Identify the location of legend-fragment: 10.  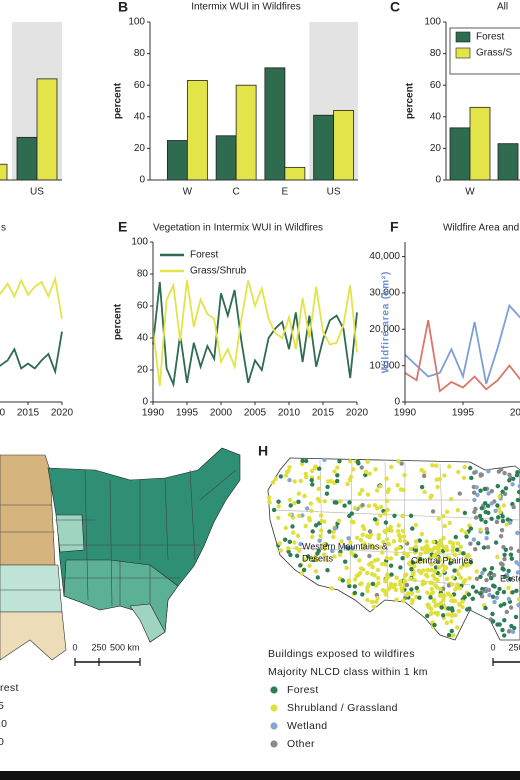
(3, 724).